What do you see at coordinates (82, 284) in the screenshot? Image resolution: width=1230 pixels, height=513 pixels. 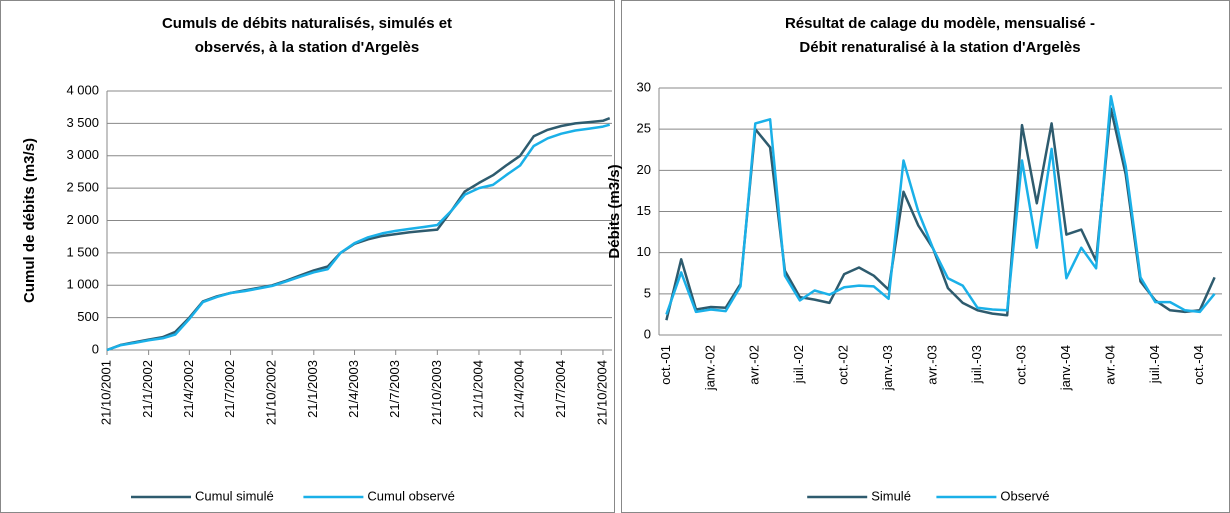 I see `y-tick-label: 1 000` at bounding box center [82, 284].